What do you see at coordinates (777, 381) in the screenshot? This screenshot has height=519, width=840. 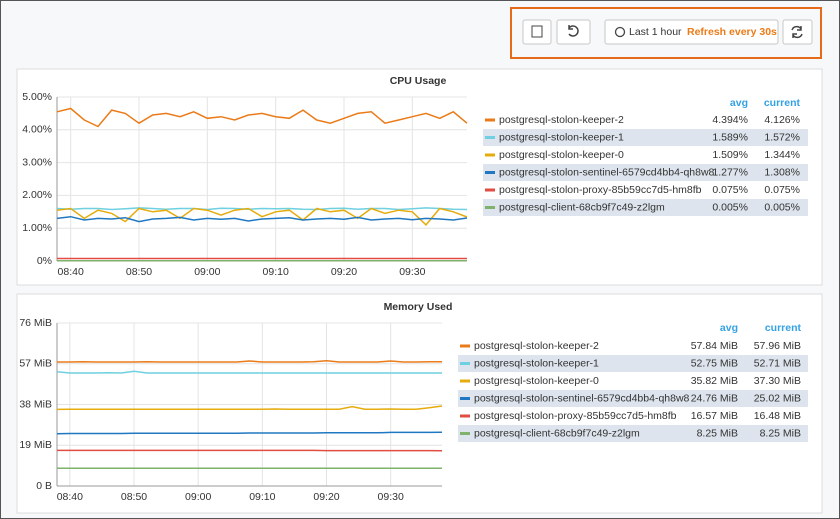 I see `legend-current: 37.30 MiB` at bounding box center [777, 381].